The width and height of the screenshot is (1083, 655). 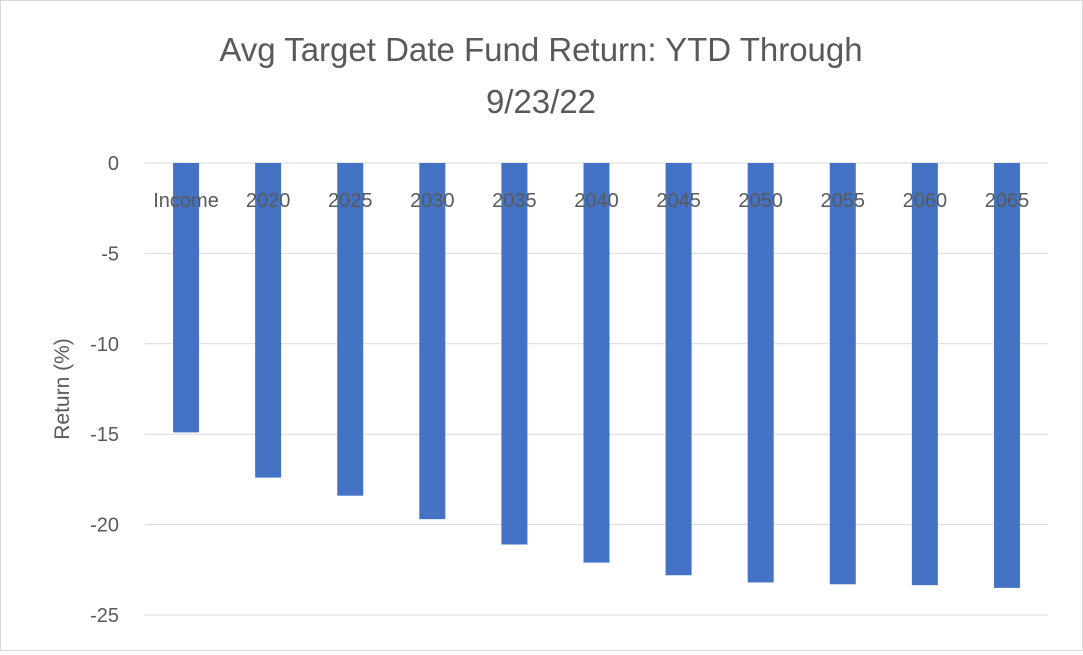 I want to click on bar-2045, so click(x=678, y=369).